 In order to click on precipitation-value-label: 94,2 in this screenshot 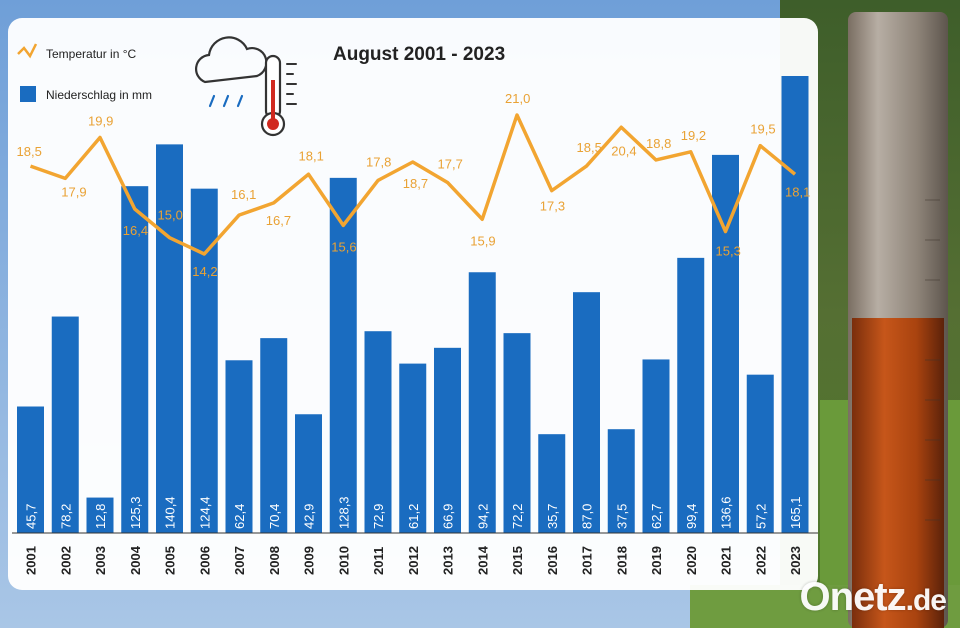, I will do `click(482, 516)`.